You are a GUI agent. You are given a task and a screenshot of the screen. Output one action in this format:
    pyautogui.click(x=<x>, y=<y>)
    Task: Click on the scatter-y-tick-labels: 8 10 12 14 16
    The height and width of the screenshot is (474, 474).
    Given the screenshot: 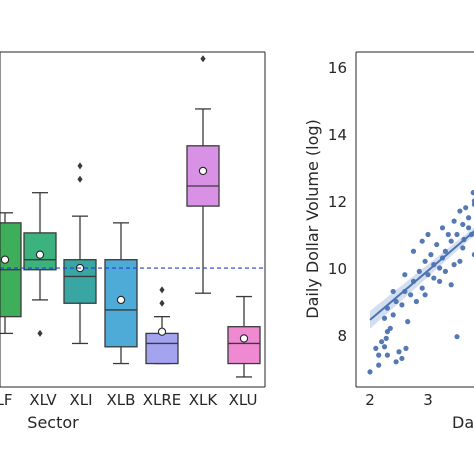 What is the action you would take?
    pyautogui.click(x=337, y=202)
    